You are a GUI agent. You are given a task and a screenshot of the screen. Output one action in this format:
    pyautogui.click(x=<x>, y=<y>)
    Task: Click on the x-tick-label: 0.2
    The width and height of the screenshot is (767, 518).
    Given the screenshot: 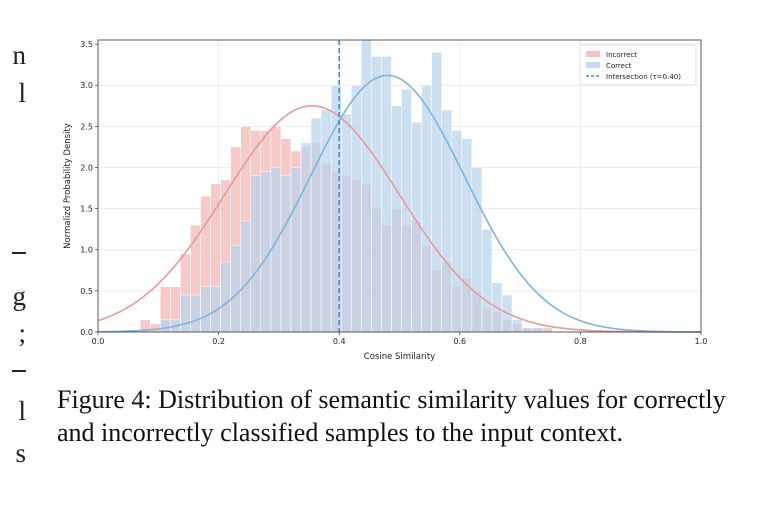 What is the action you would take?
    pyautogui.click(x=218, y=341)
    